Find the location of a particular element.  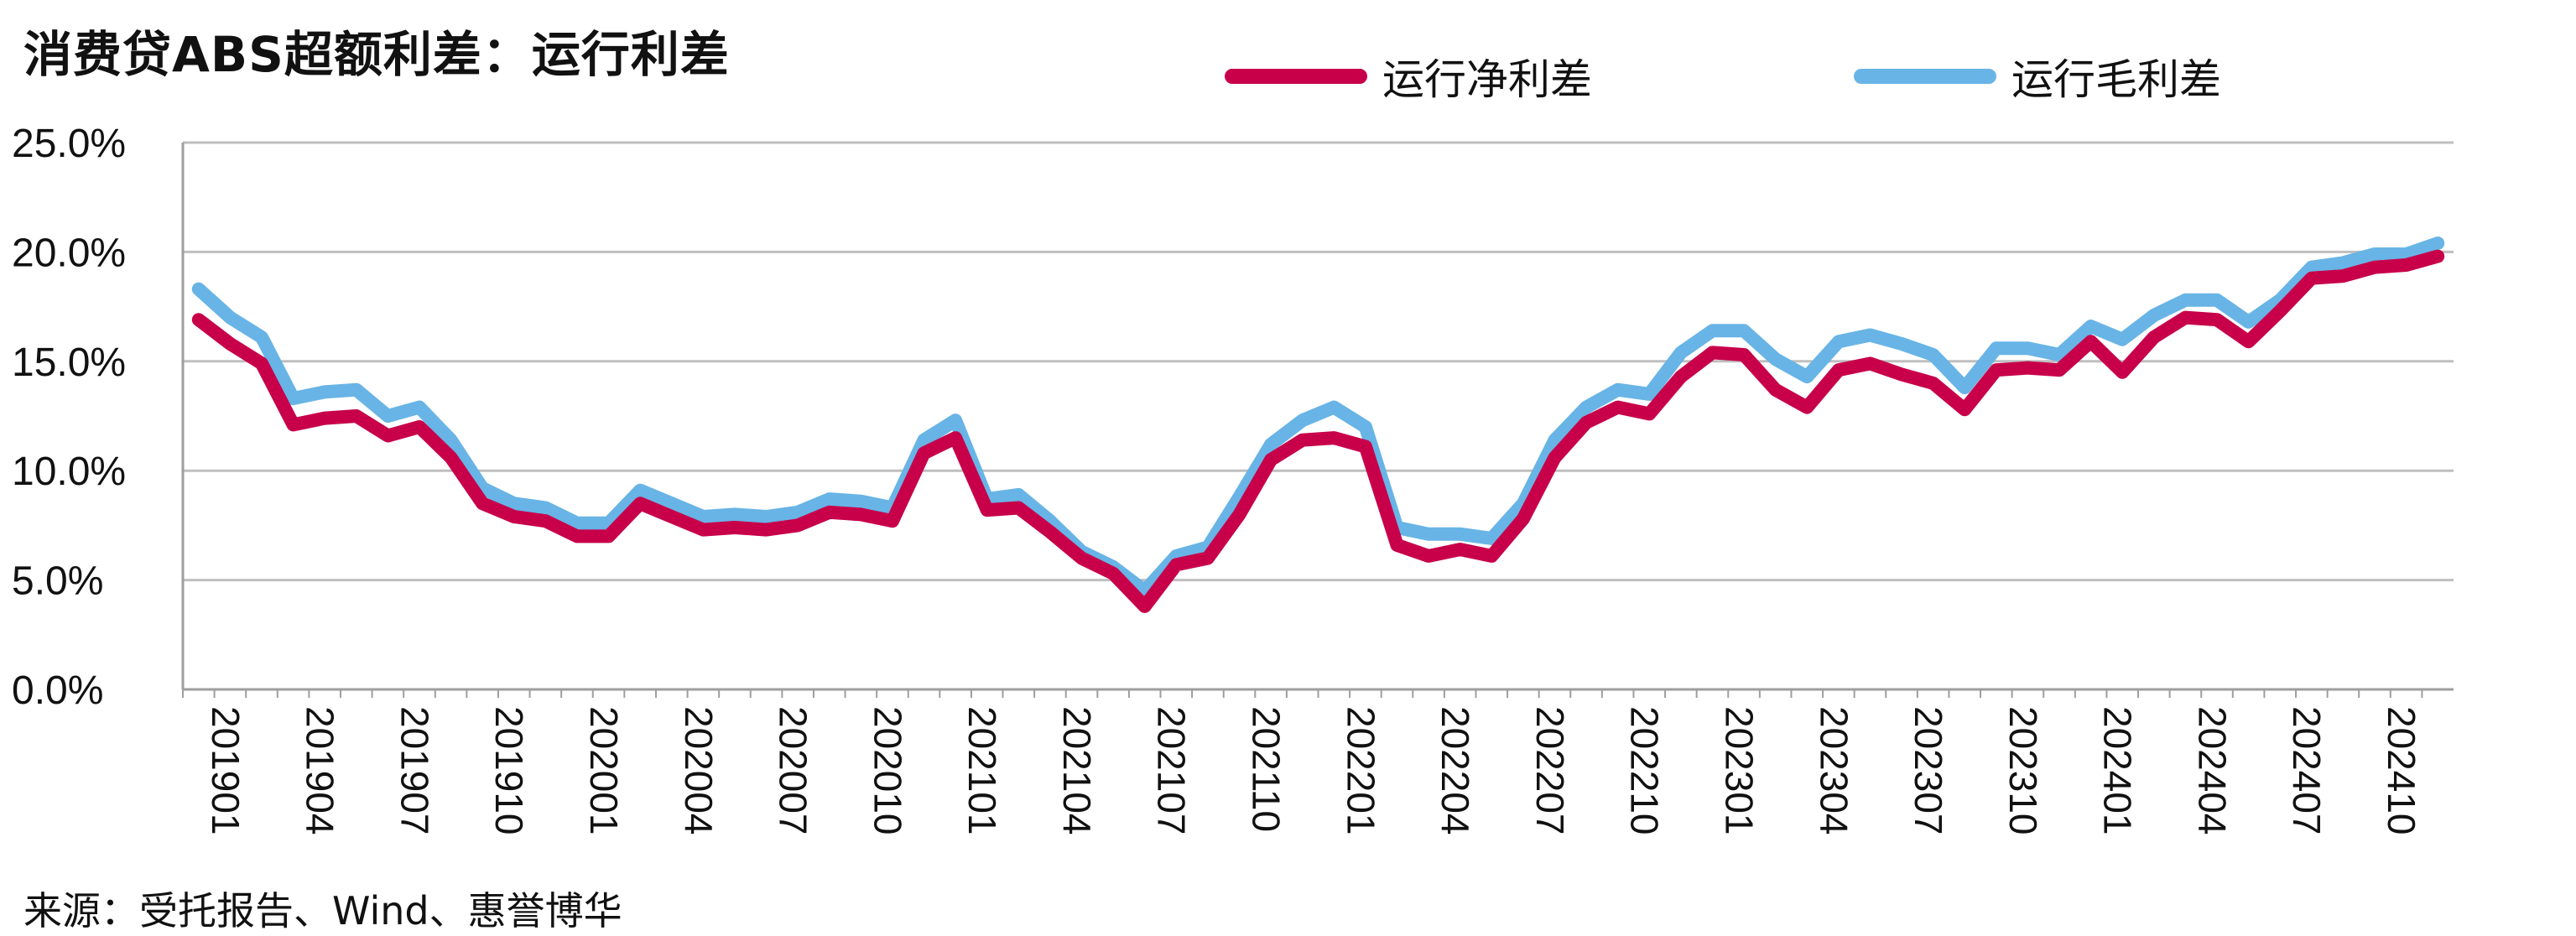

x-tick-label: 202004 is located at coordinates (699, 770).